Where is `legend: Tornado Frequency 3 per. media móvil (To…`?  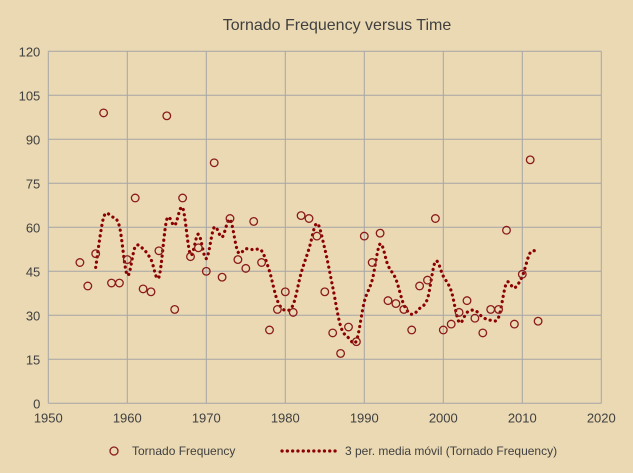 legend: Tornado Frequency 3 per. media móvil (To… is located at coordinates (333, 451).